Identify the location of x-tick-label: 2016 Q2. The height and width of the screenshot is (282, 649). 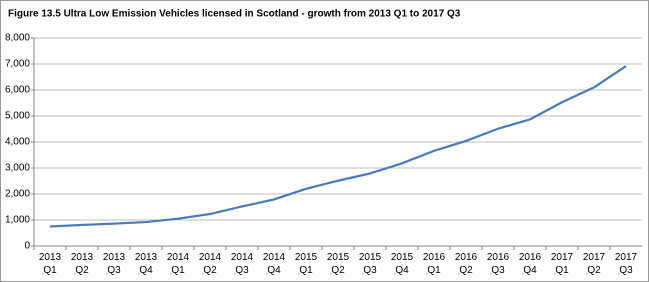
(466, 264).